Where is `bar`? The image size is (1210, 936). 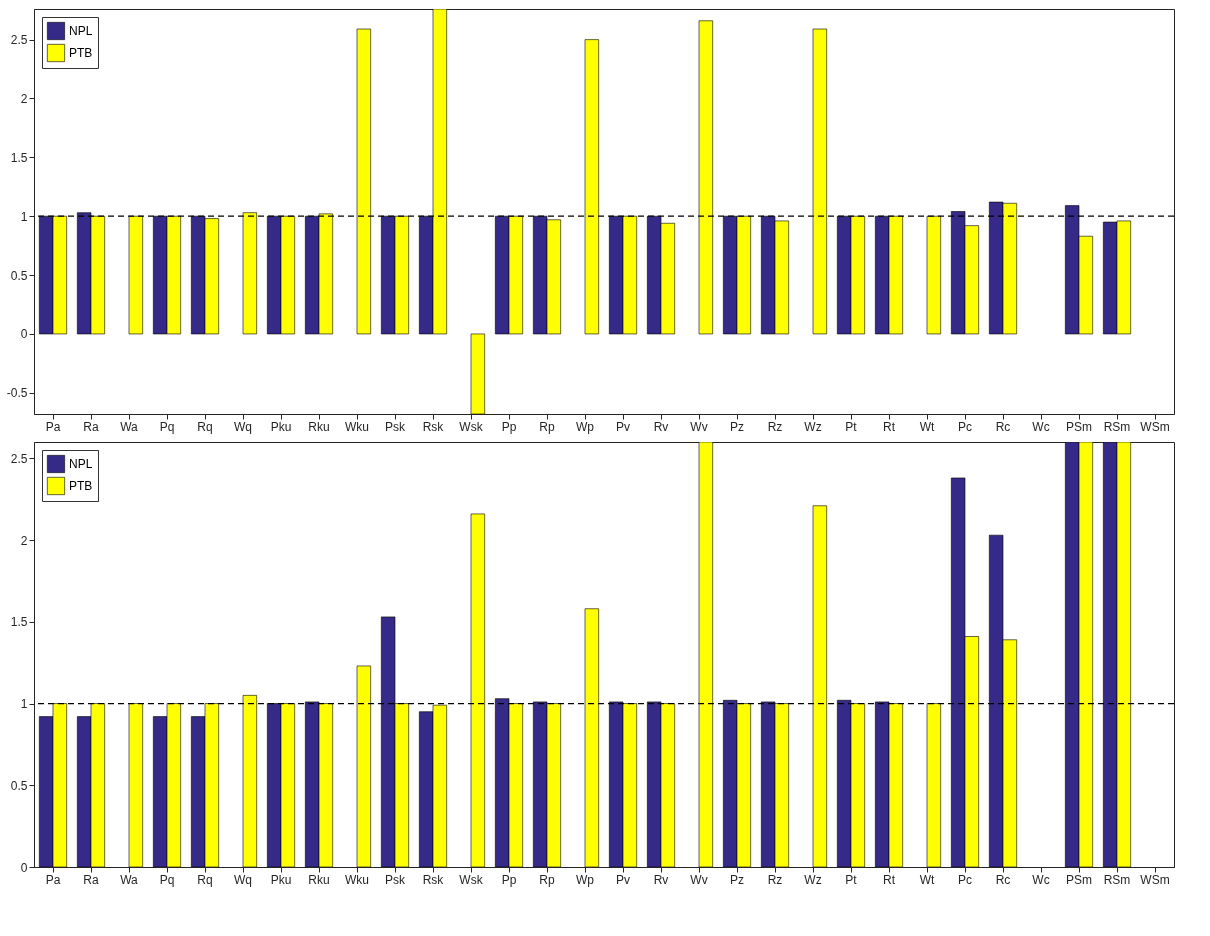 bar is located at coordinates (477, 373).